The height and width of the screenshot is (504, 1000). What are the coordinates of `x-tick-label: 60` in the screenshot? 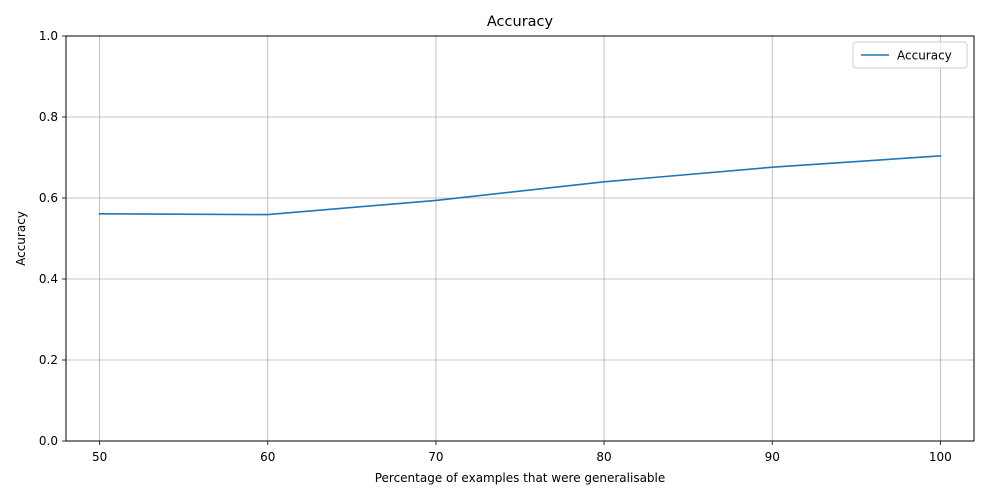 It's located at (267, 457).